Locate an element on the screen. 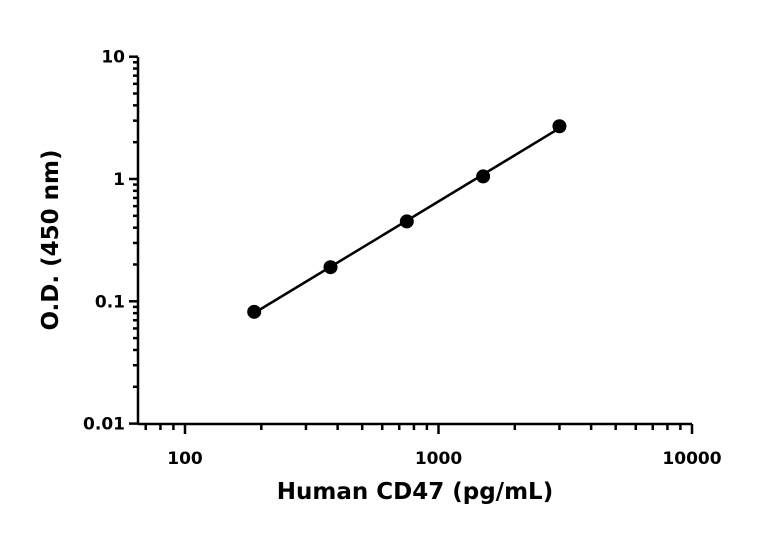  y-tick-label: 1 is located at coordinates (119, 180).